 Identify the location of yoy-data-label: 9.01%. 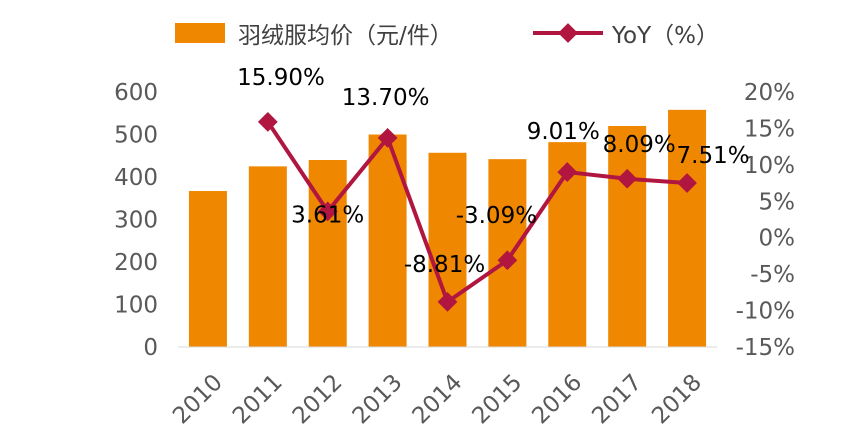
(563, 132).